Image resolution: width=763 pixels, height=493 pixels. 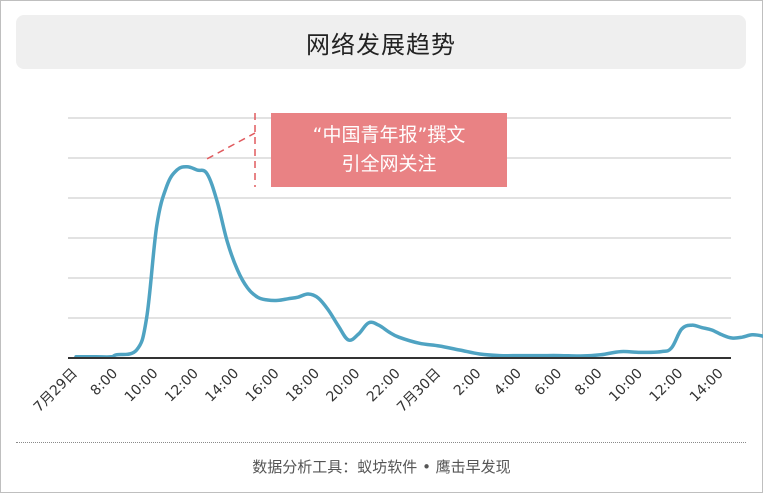 What do you see at coordinates (381, 467) in the screenshot?
I see `footer-credit: 数据分析工具：蚁坊软件 • 鹰击早发现` at bounding box center [381, 467].